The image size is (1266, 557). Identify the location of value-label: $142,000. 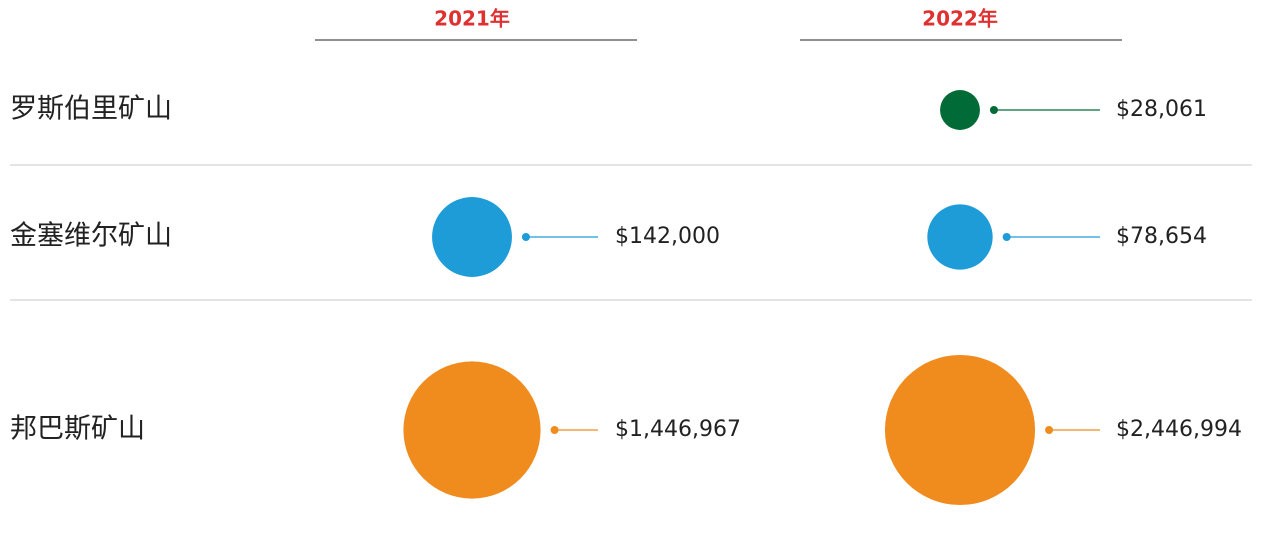
(667, 236).